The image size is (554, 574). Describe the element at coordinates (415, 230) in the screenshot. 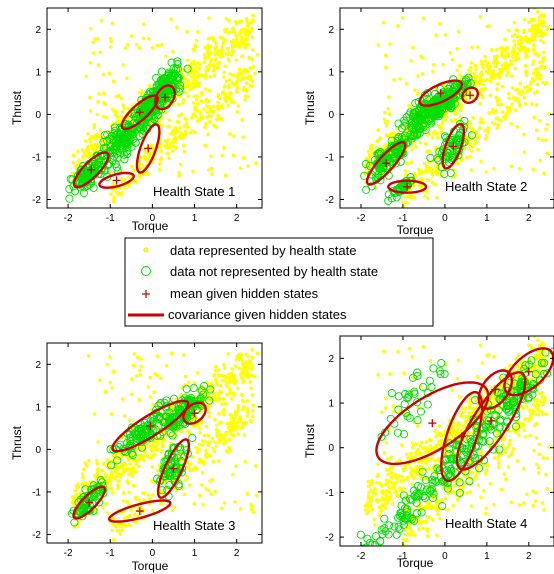

I see `x-axis-label: Torque` at that location.